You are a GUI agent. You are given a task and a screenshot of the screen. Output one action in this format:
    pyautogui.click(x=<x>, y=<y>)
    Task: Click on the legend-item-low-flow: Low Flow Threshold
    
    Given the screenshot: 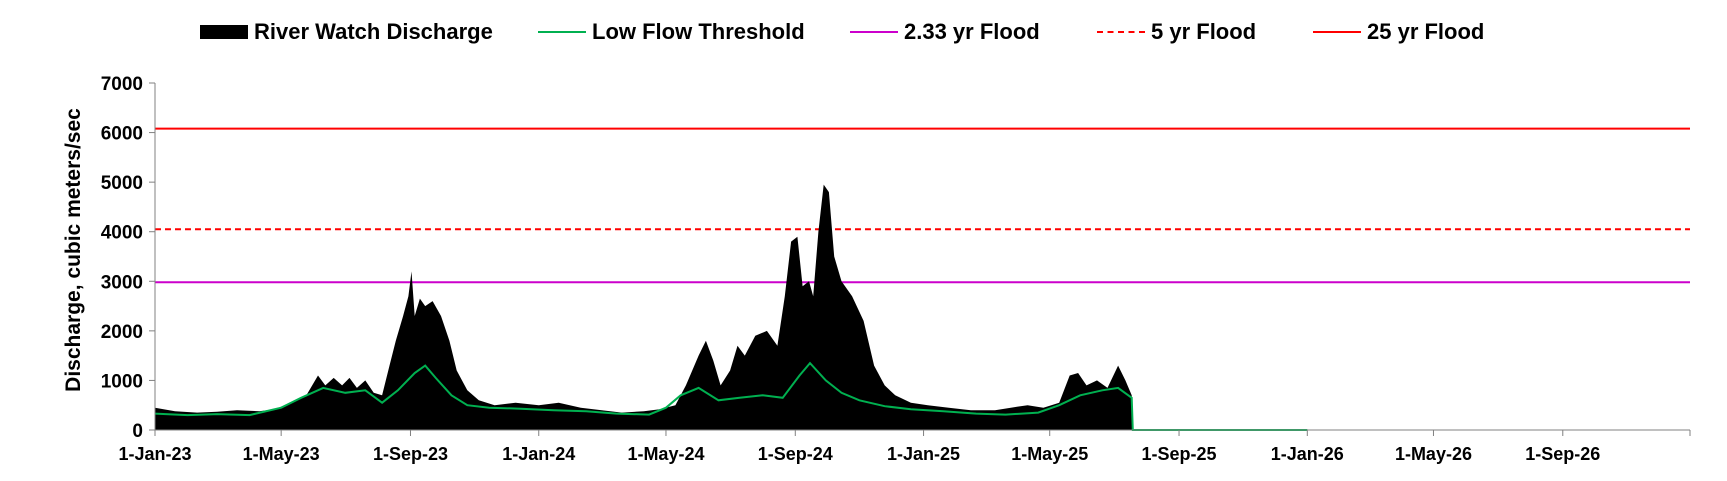 What is the action you would take?
    pyautogui.click(x=671, y=32)
    